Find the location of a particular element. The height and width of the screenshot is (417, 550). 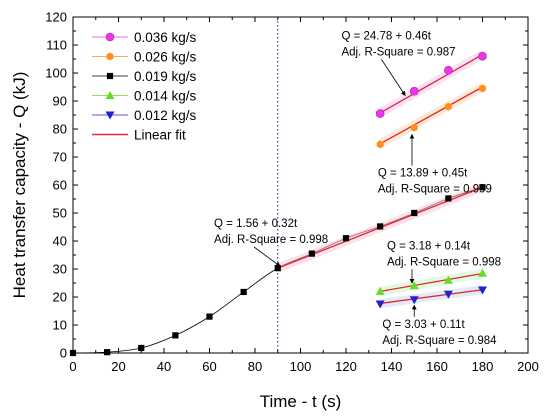

y-tick-label: 30 is located at coordinates (60, 269).